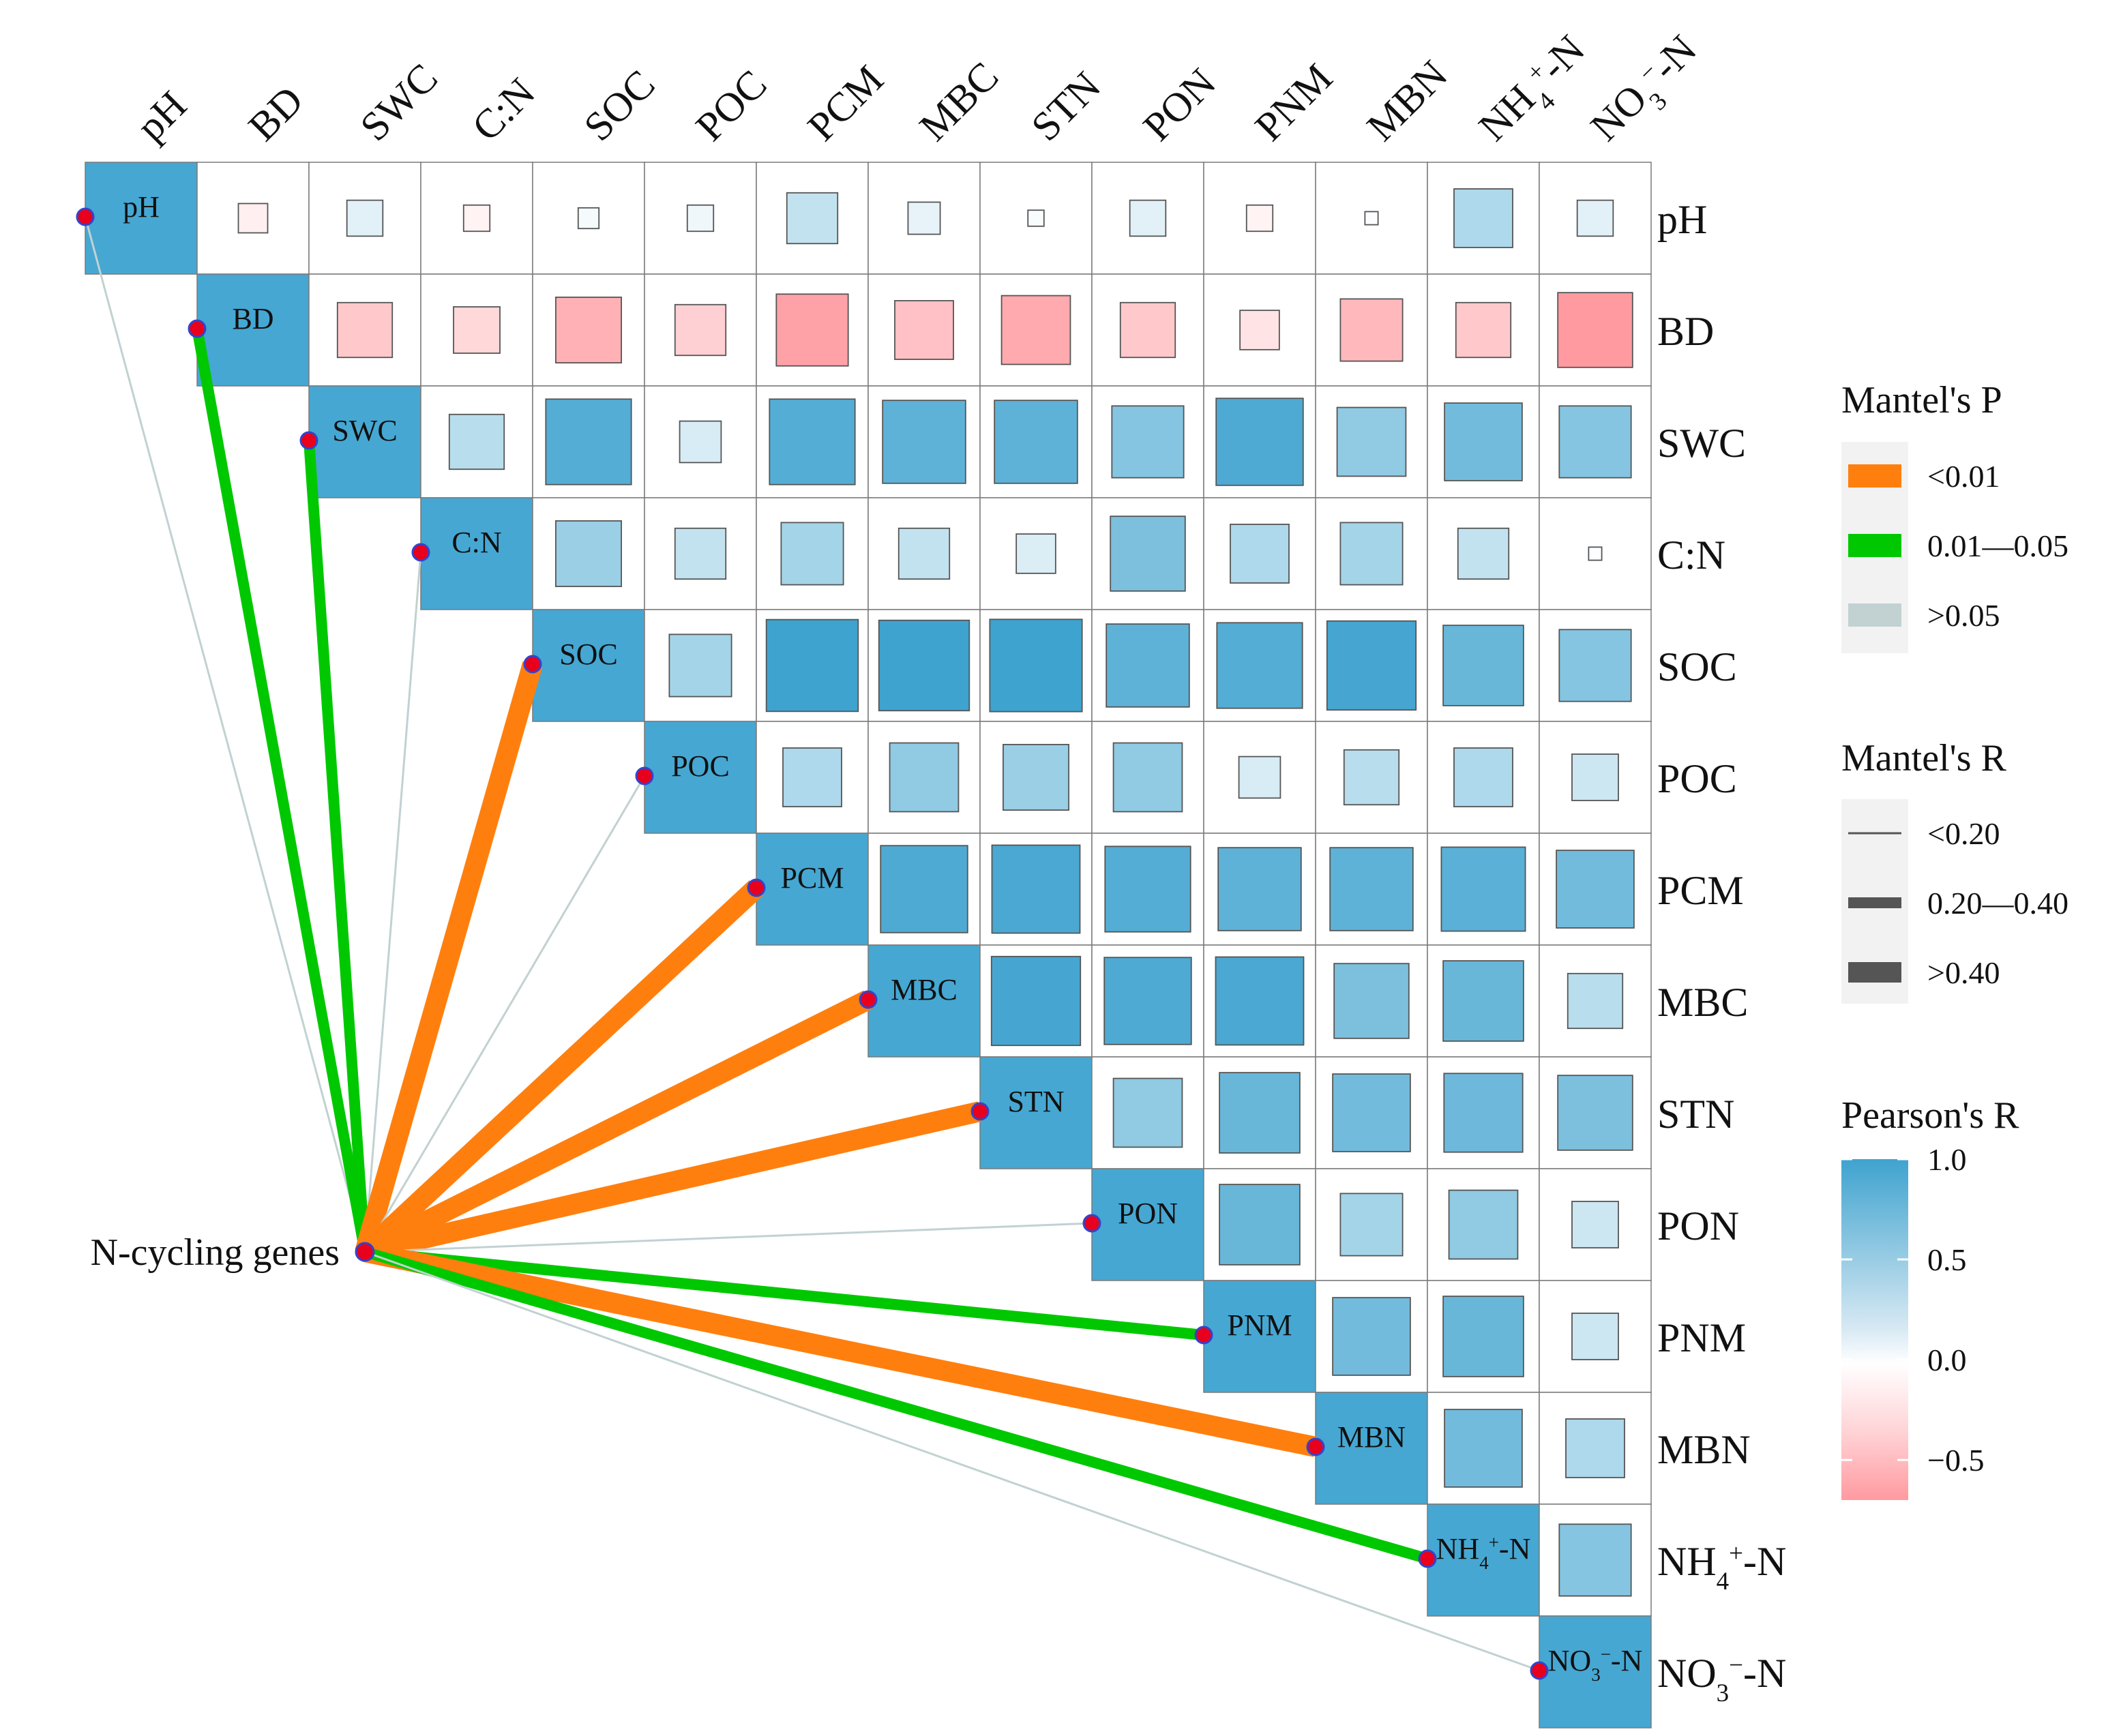 This screenshot has height=1736, width=2106. Describe the element at coordinates (1147, 778) in the screenshot. I see `corr-square-poc-pon` at that location.